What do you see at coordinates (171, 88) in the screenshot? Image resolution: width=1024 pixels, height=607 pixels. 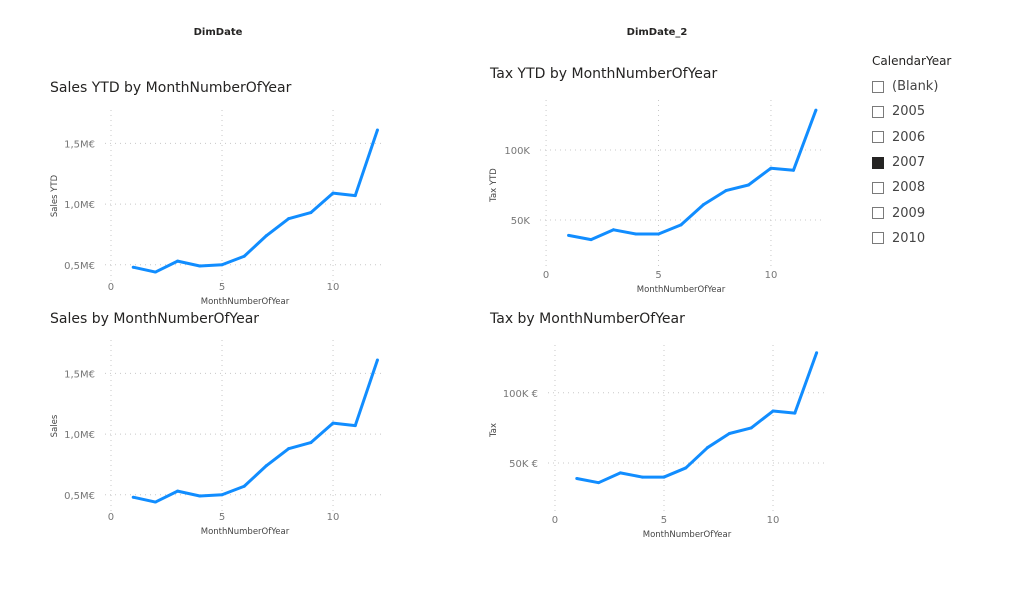 I see `chart-title: Sales YTD by MonthNumberOfYear` at bounding box center [171, 88].